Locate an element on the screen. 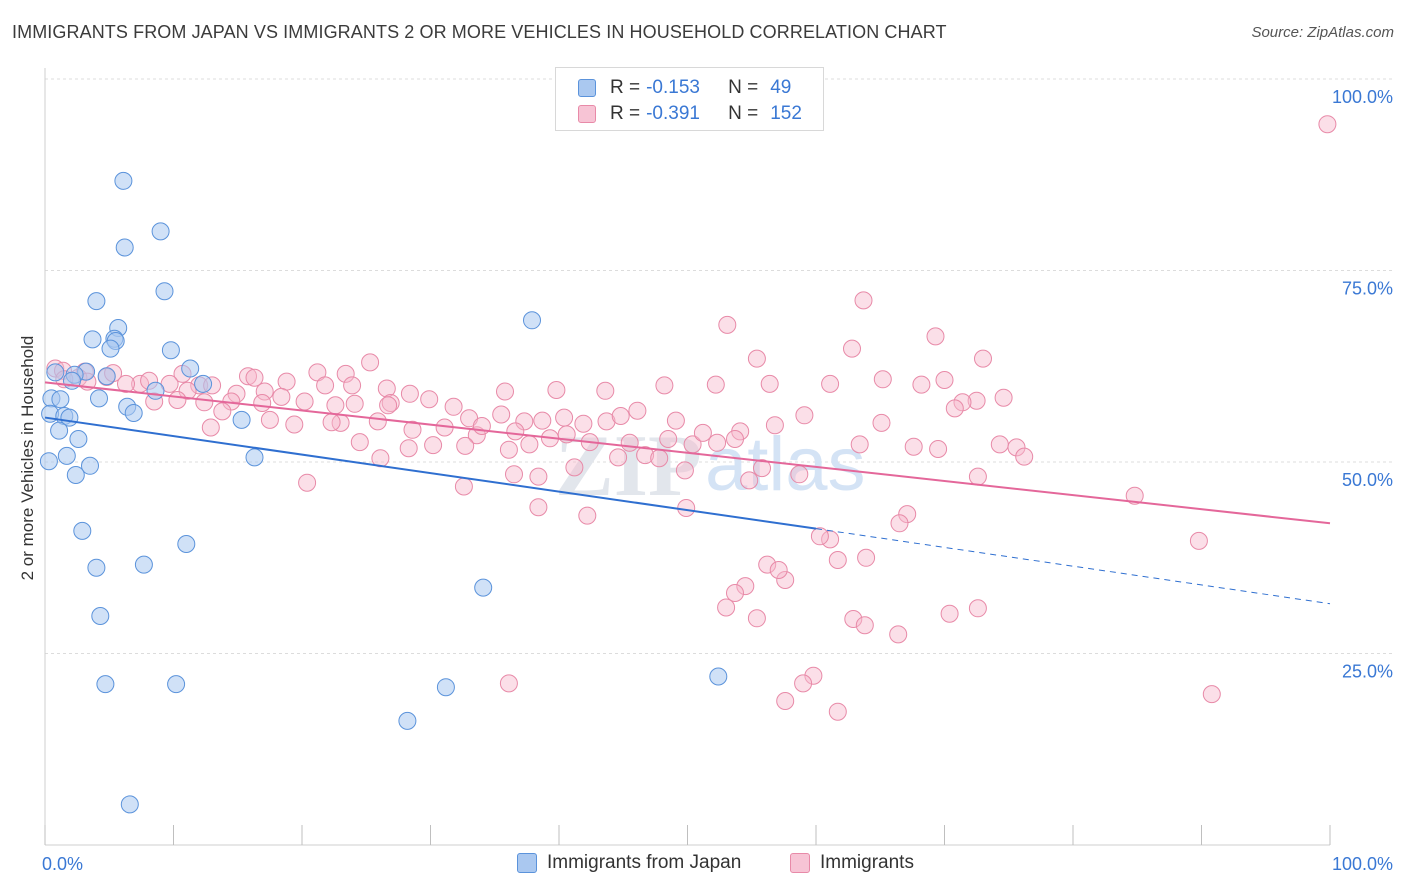 This screenshot has height=892, width=1406. source-label: Source: ZipAtlas.com is located at coordinates (1322, 32).